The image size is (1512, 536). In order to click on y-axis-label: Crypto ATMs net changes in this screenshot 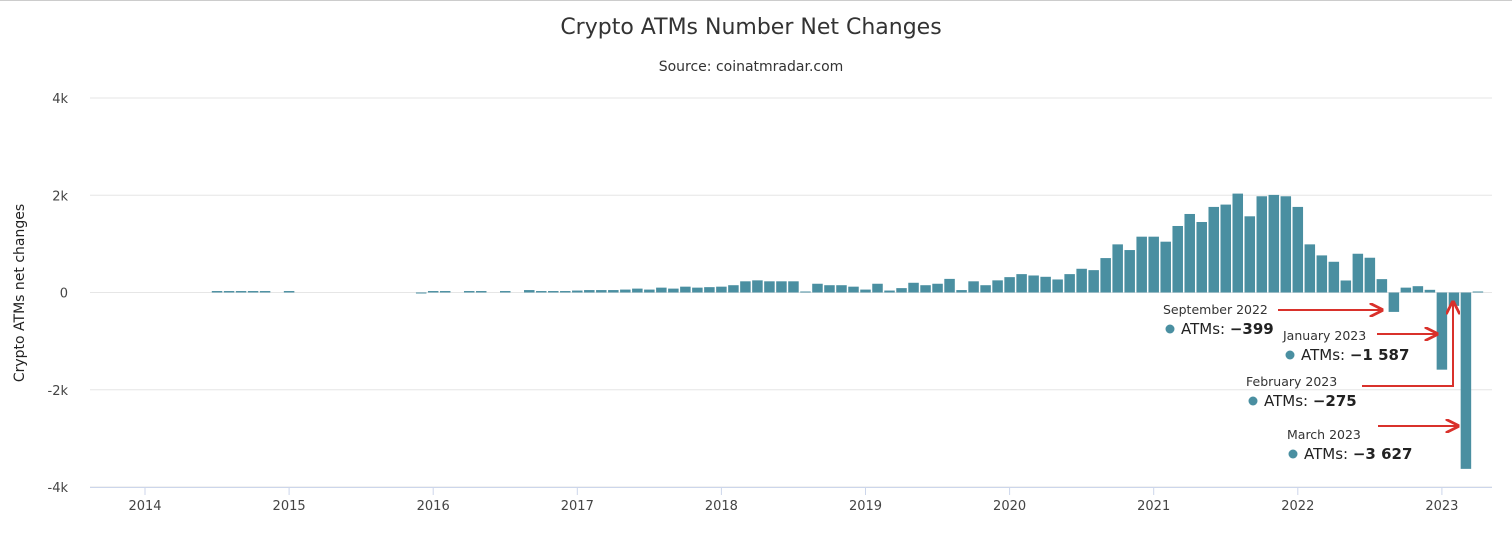, I will do `click(20, 293)`.